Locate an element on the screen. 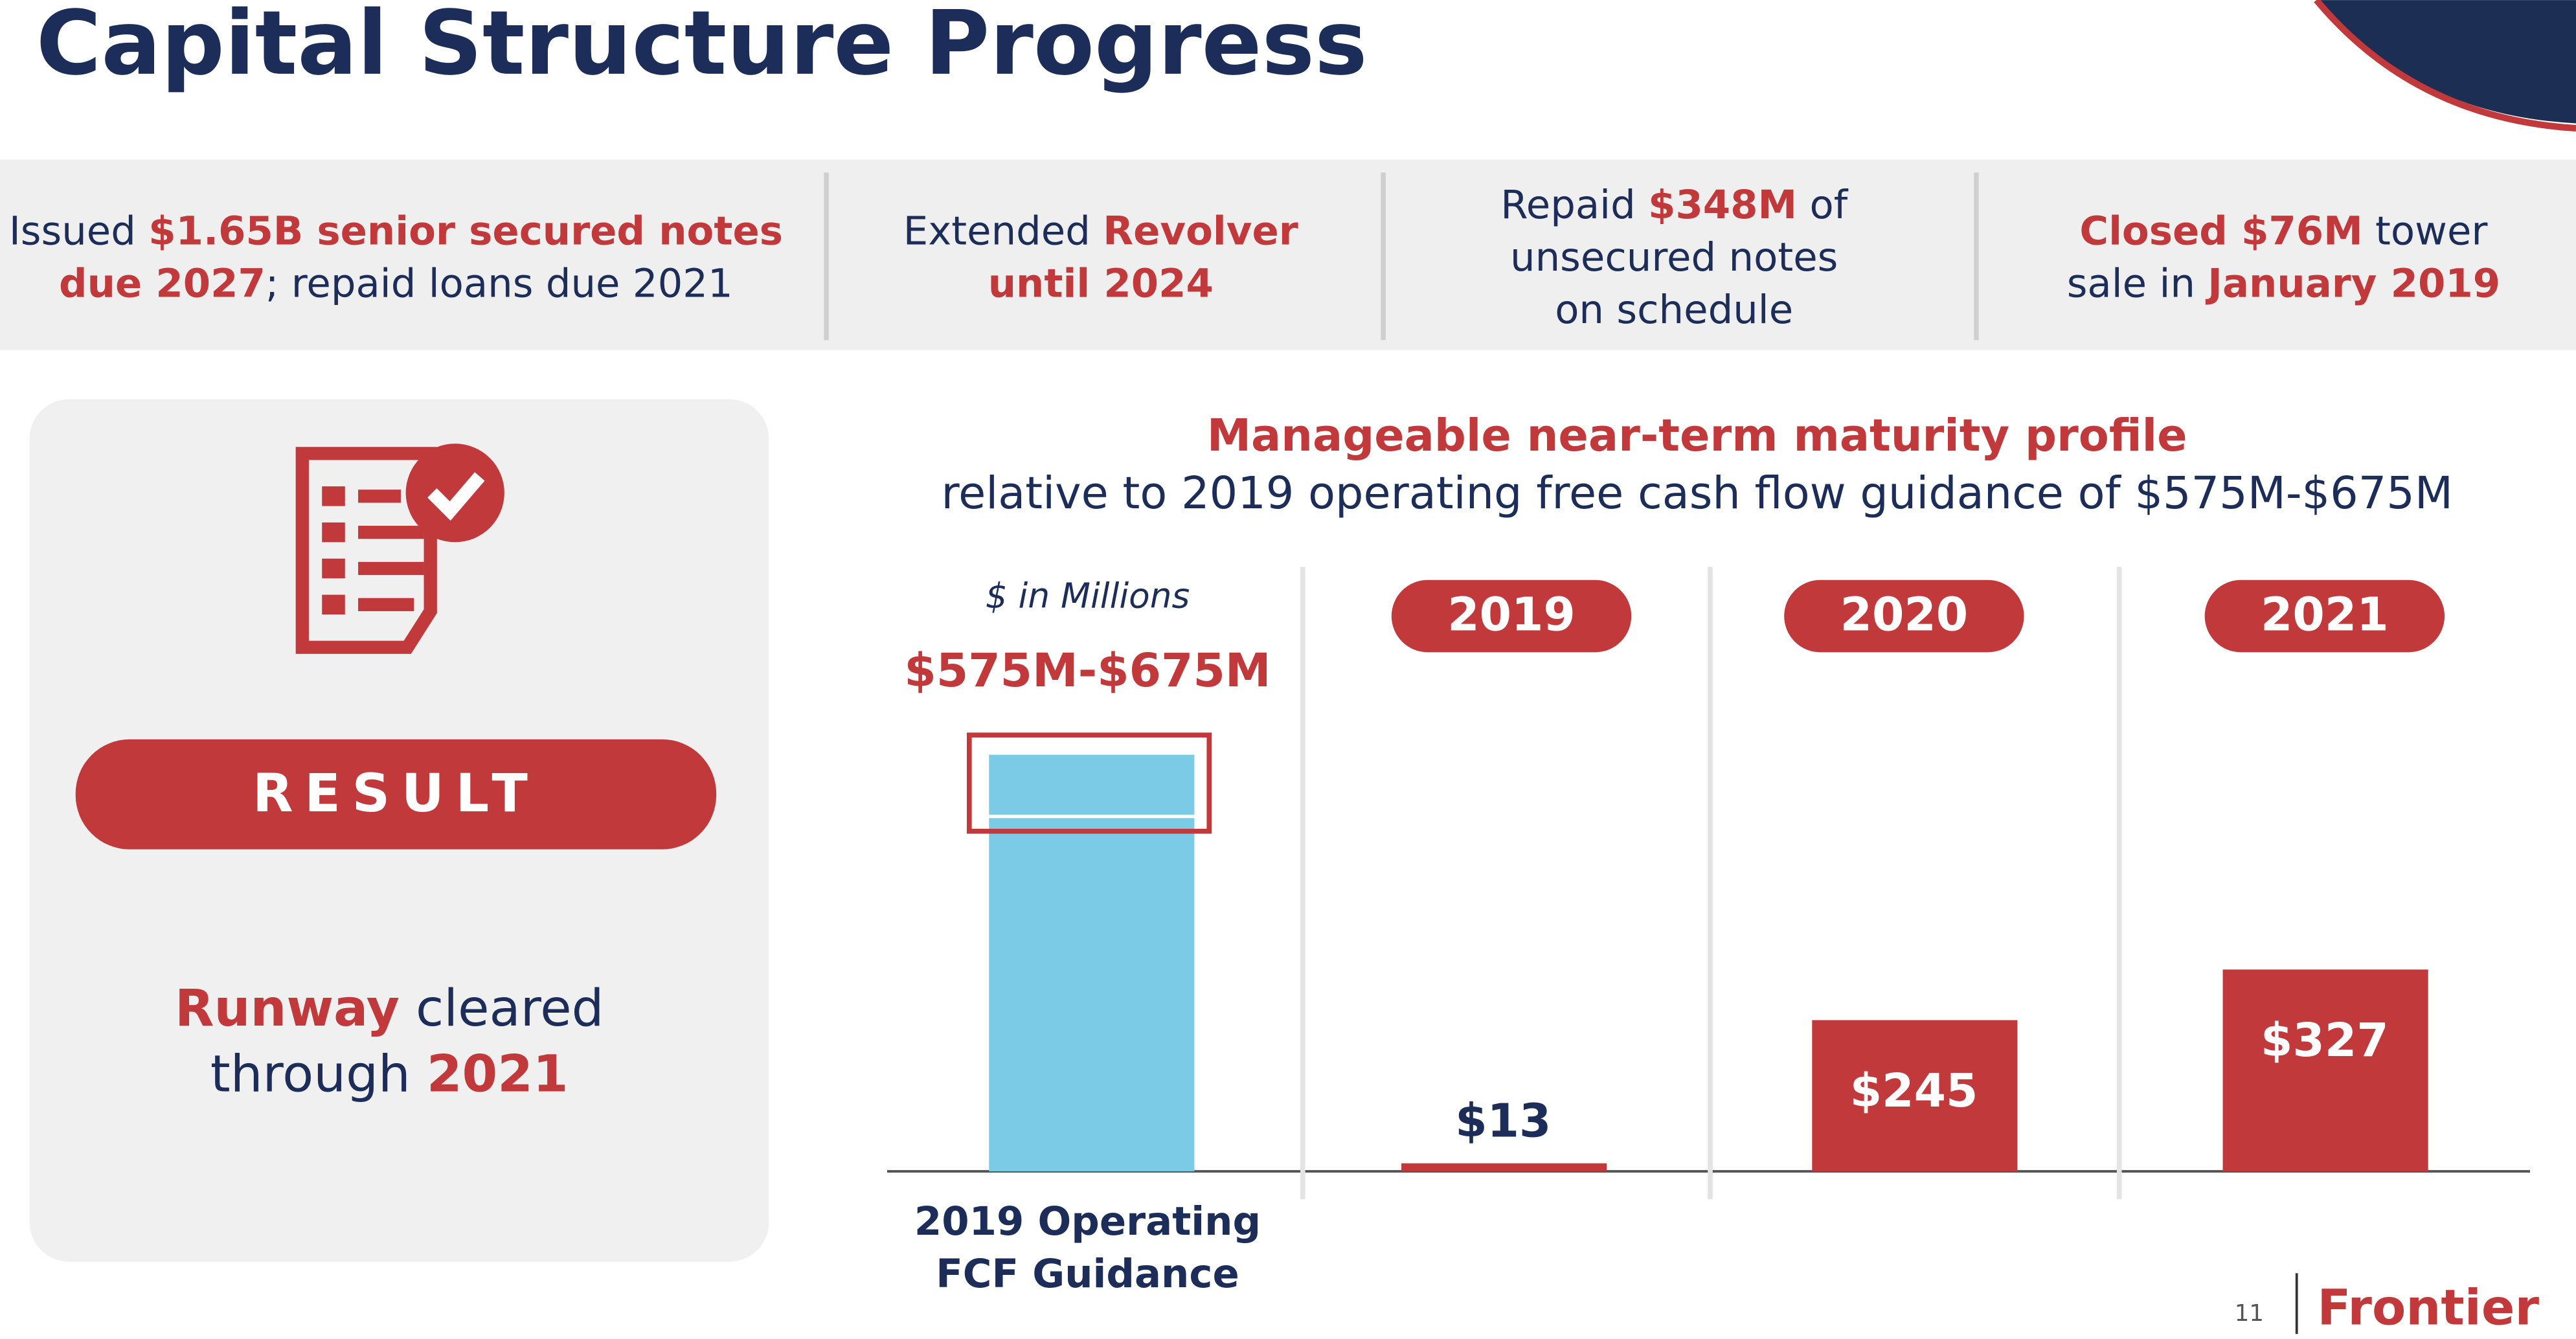  x-tick-label: 2021 is located at coordinates (2325, 615).